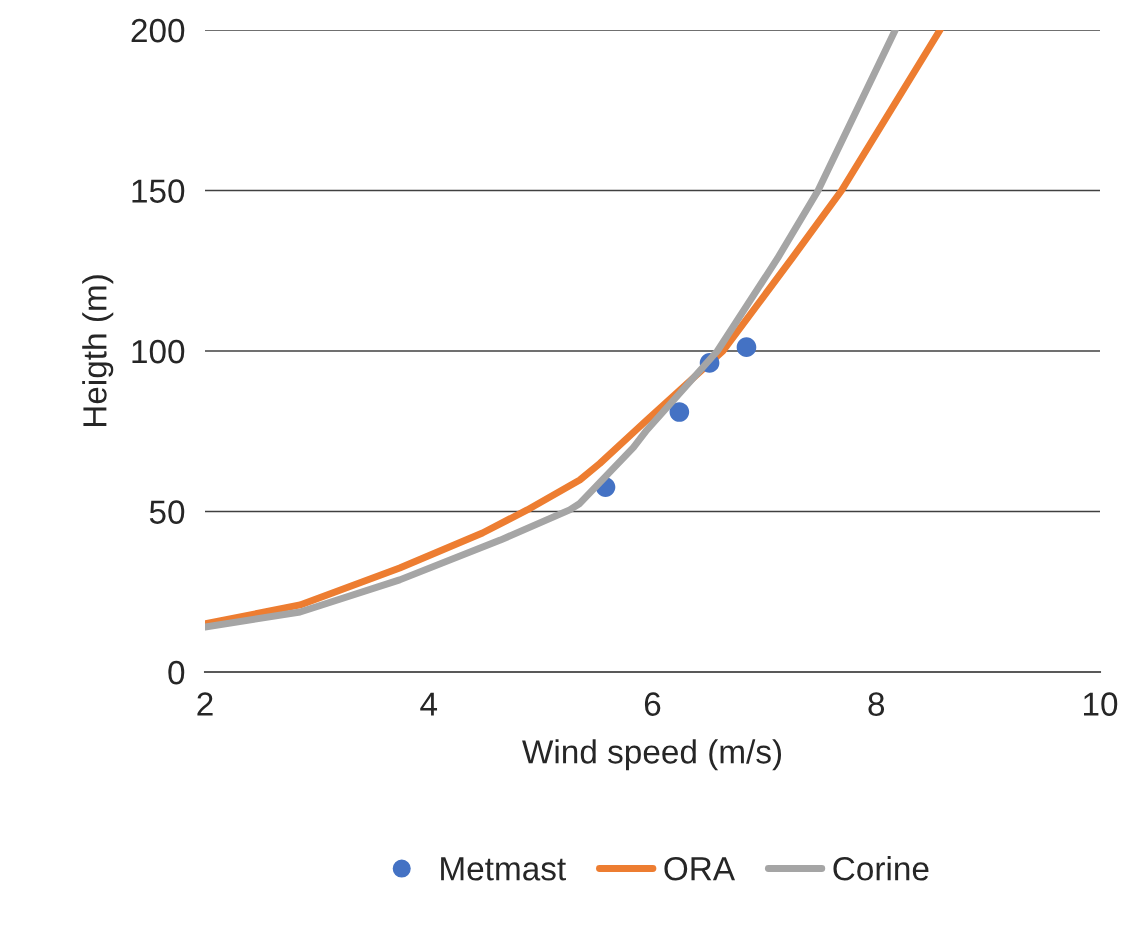 The height and width of the screenshot is (939, 1135). Describe the element at coordinates (881, 868) in the screenshot. I see `legend-label: Corine` at that location.